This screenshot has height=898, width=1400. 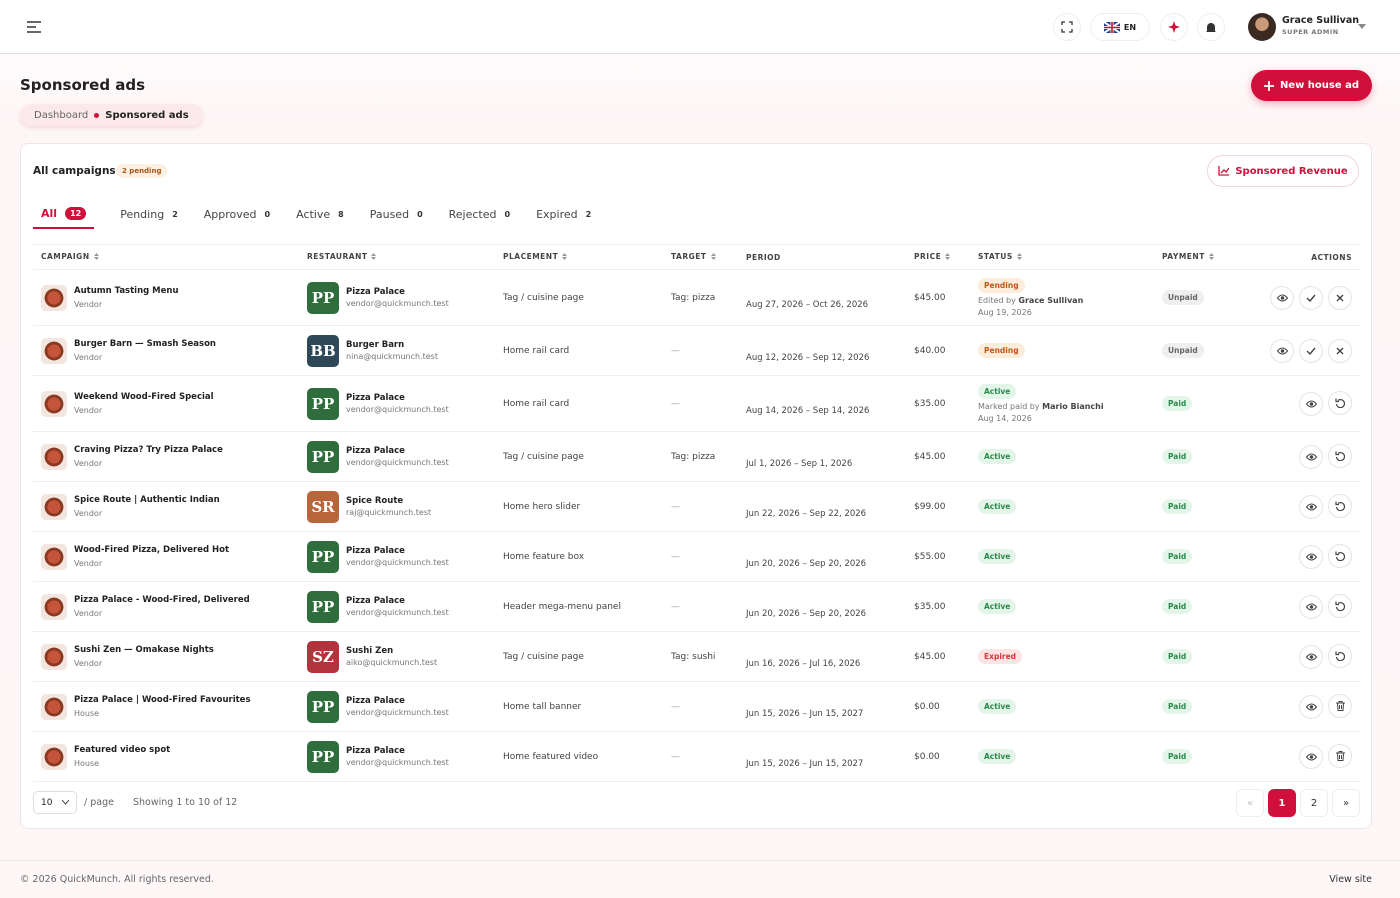 What do you see at coordinates (1362, 26) in the screenshot?
I see `user-menu-caret` at bounding box center [1362, 26].